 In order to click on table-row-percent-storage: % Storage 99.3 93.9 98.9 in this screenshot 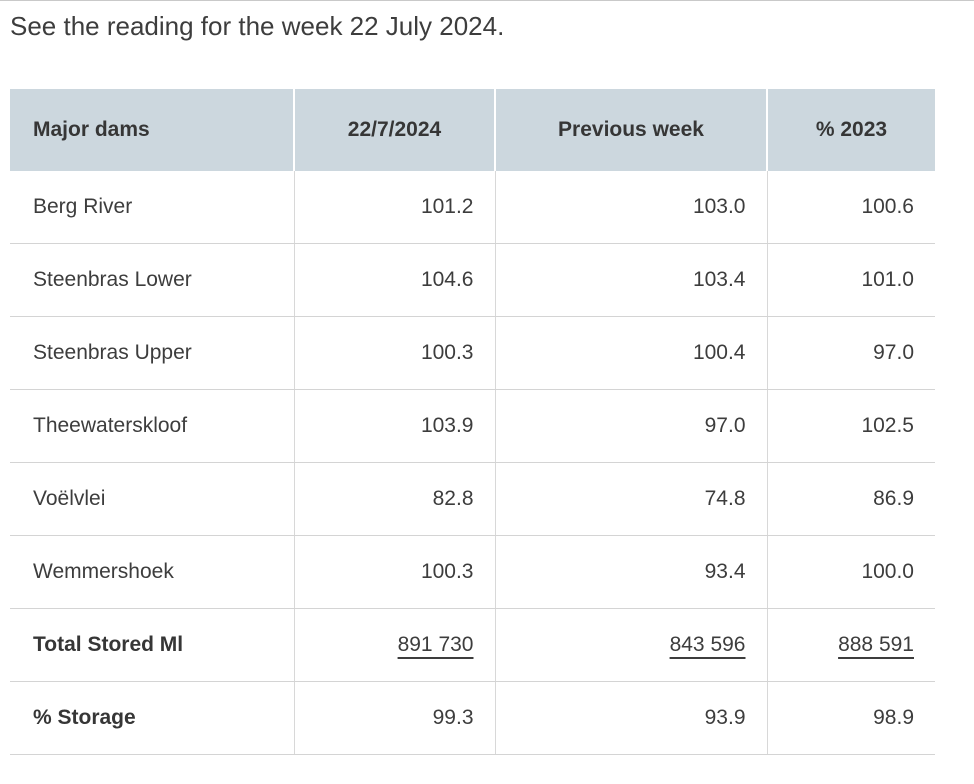, I will do `click(472, 718)`.